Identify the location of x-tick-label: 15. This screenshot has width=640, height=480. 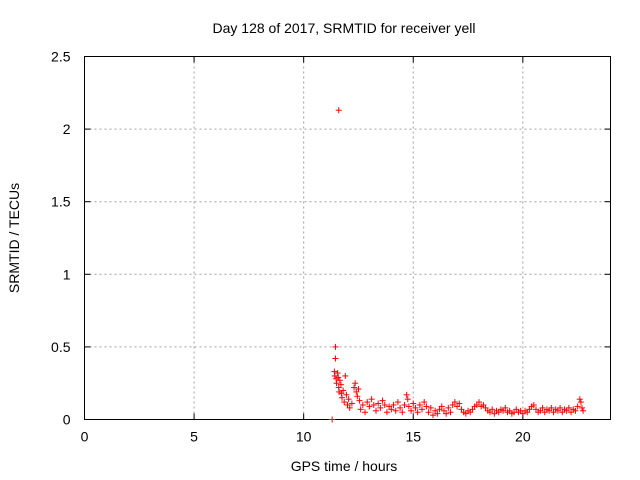
(413, 437).